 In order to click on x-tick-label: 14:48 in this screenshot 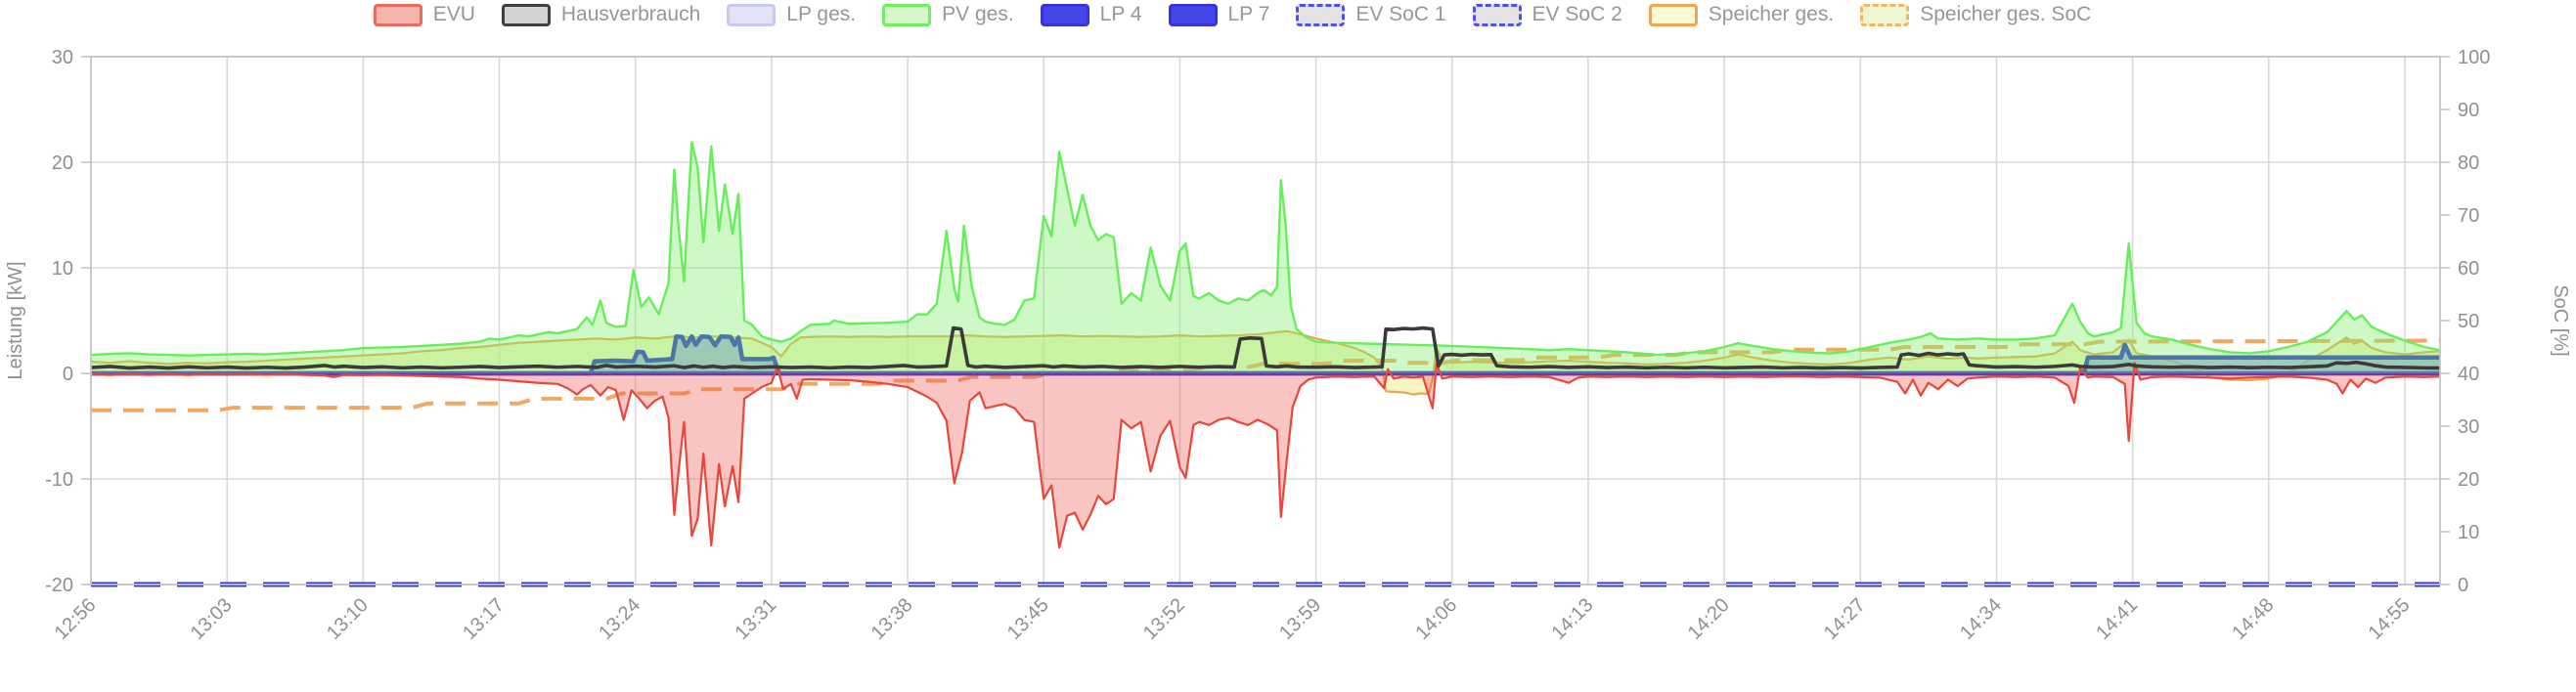, I will do `click(2253, 619)`.